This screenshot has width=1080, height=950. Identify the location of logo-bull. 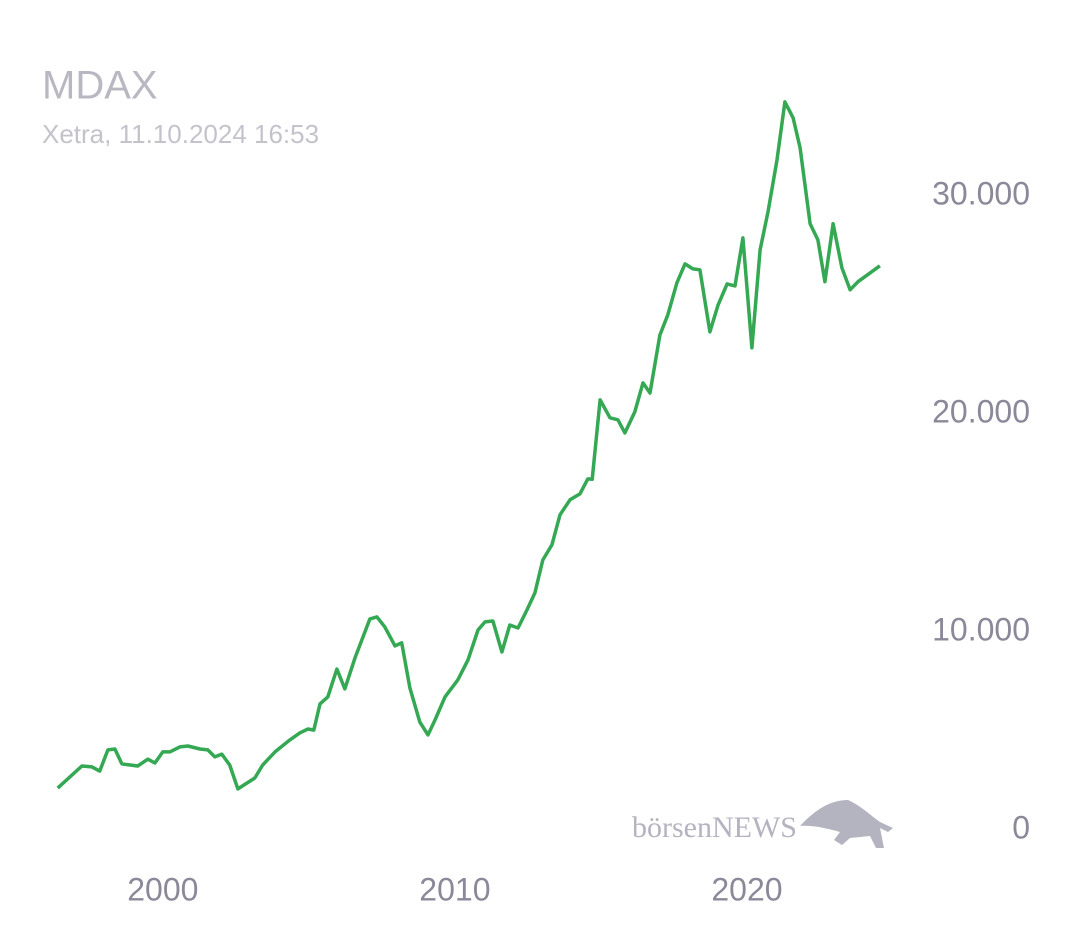
(846, 824).